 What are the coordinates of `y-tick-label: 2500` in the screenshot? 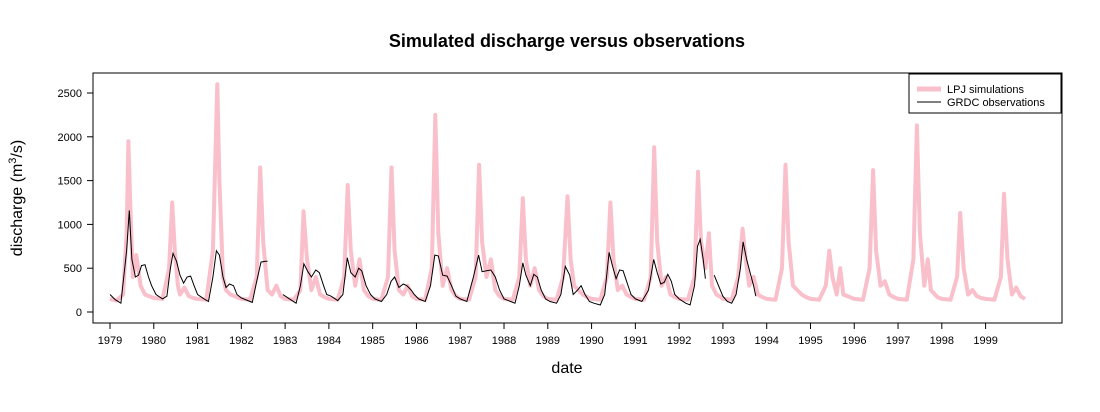 It's located at (70, 94).